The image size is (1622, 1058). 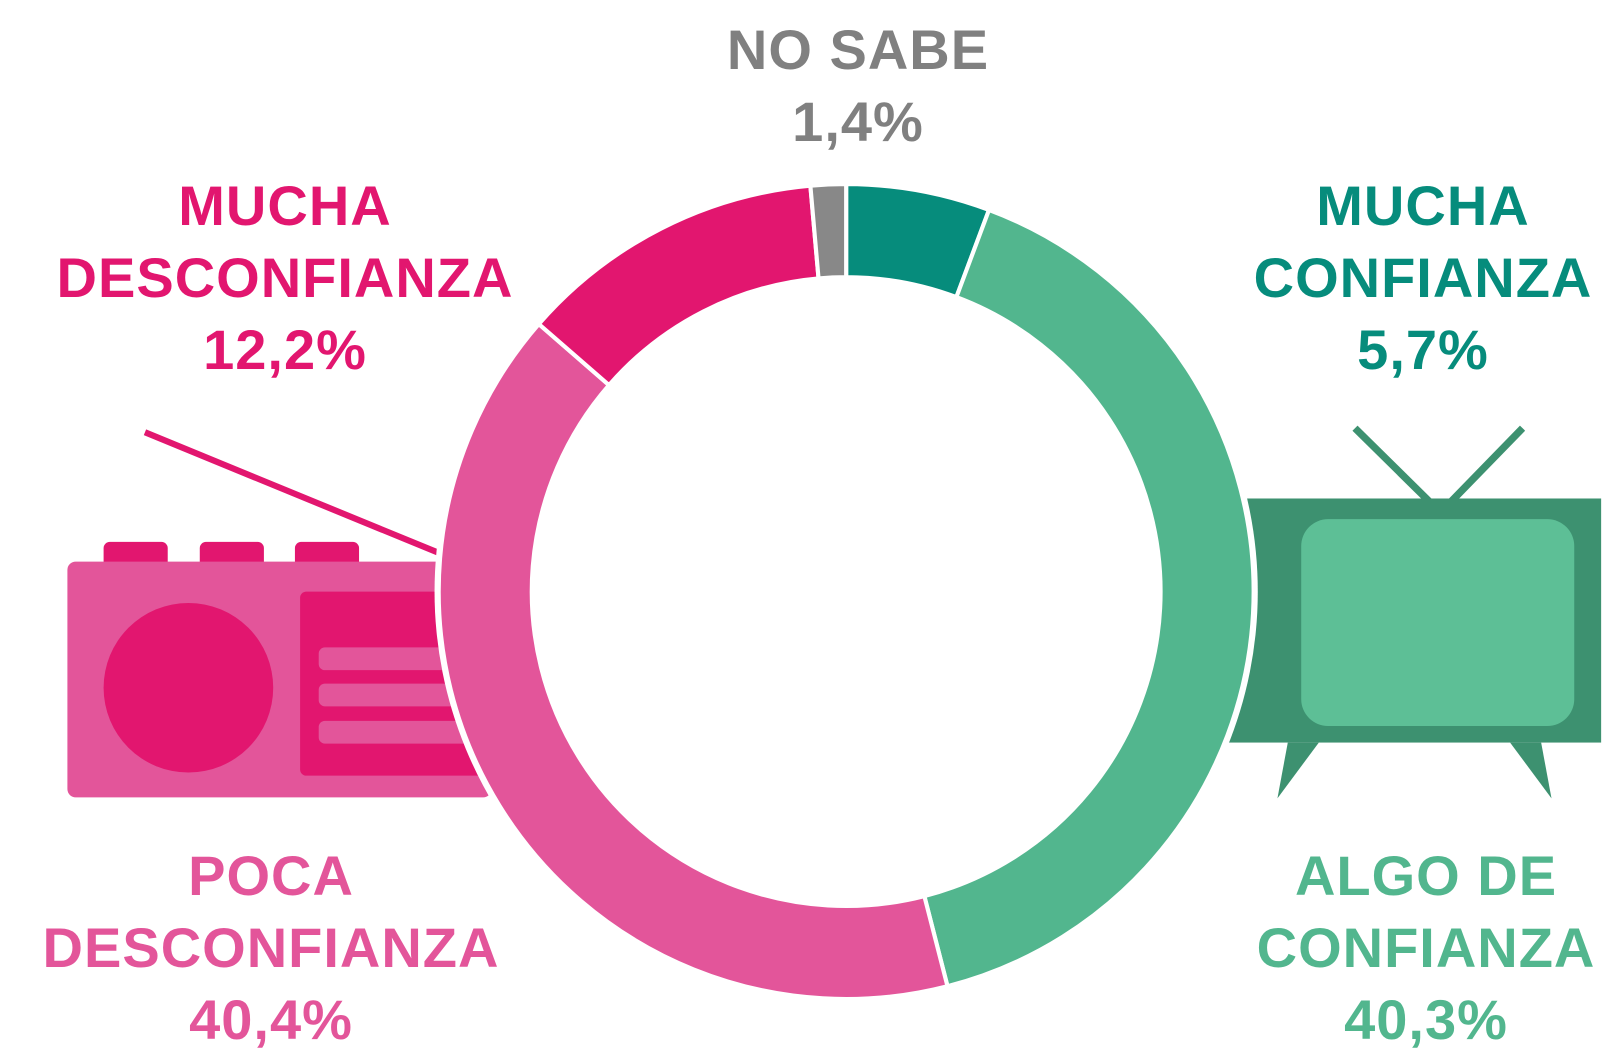 What do you see at coordinates (285, 349) in the screenshot?
I see `value-label: 12,2%` at bounding box center [285, 349].